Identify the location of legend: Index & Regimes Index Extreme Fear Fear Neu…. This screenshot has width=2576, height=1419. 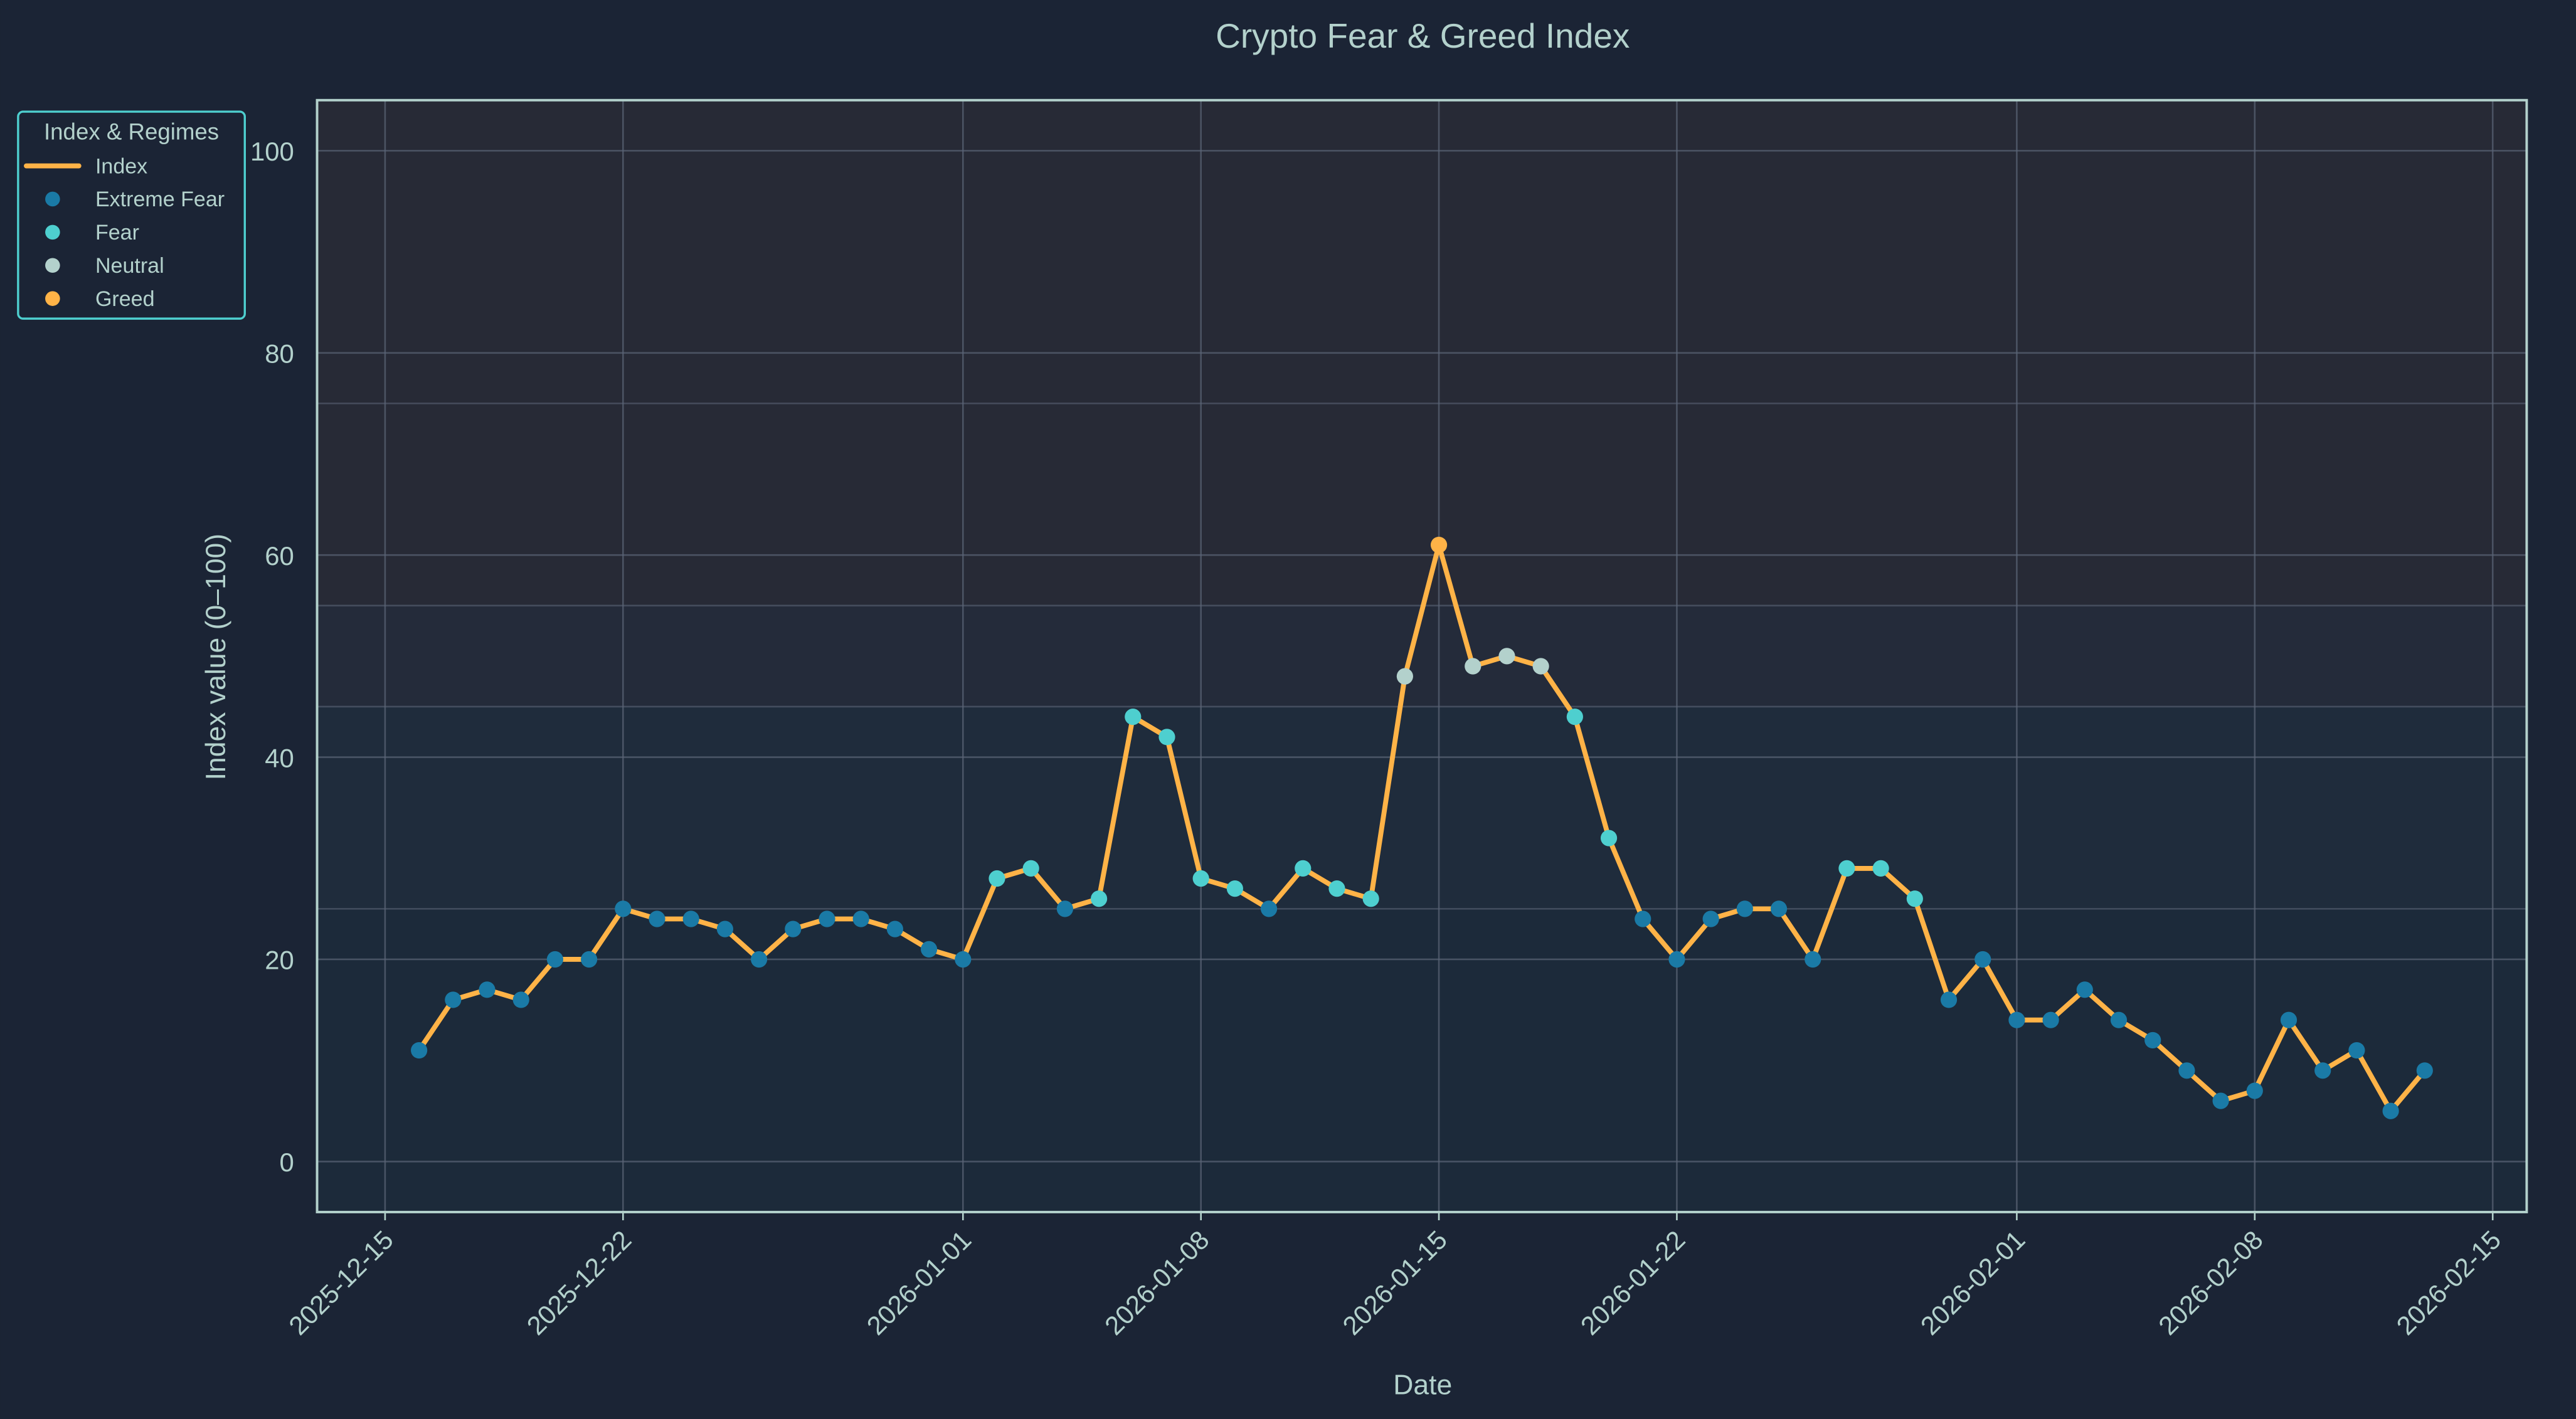
(131, 215).